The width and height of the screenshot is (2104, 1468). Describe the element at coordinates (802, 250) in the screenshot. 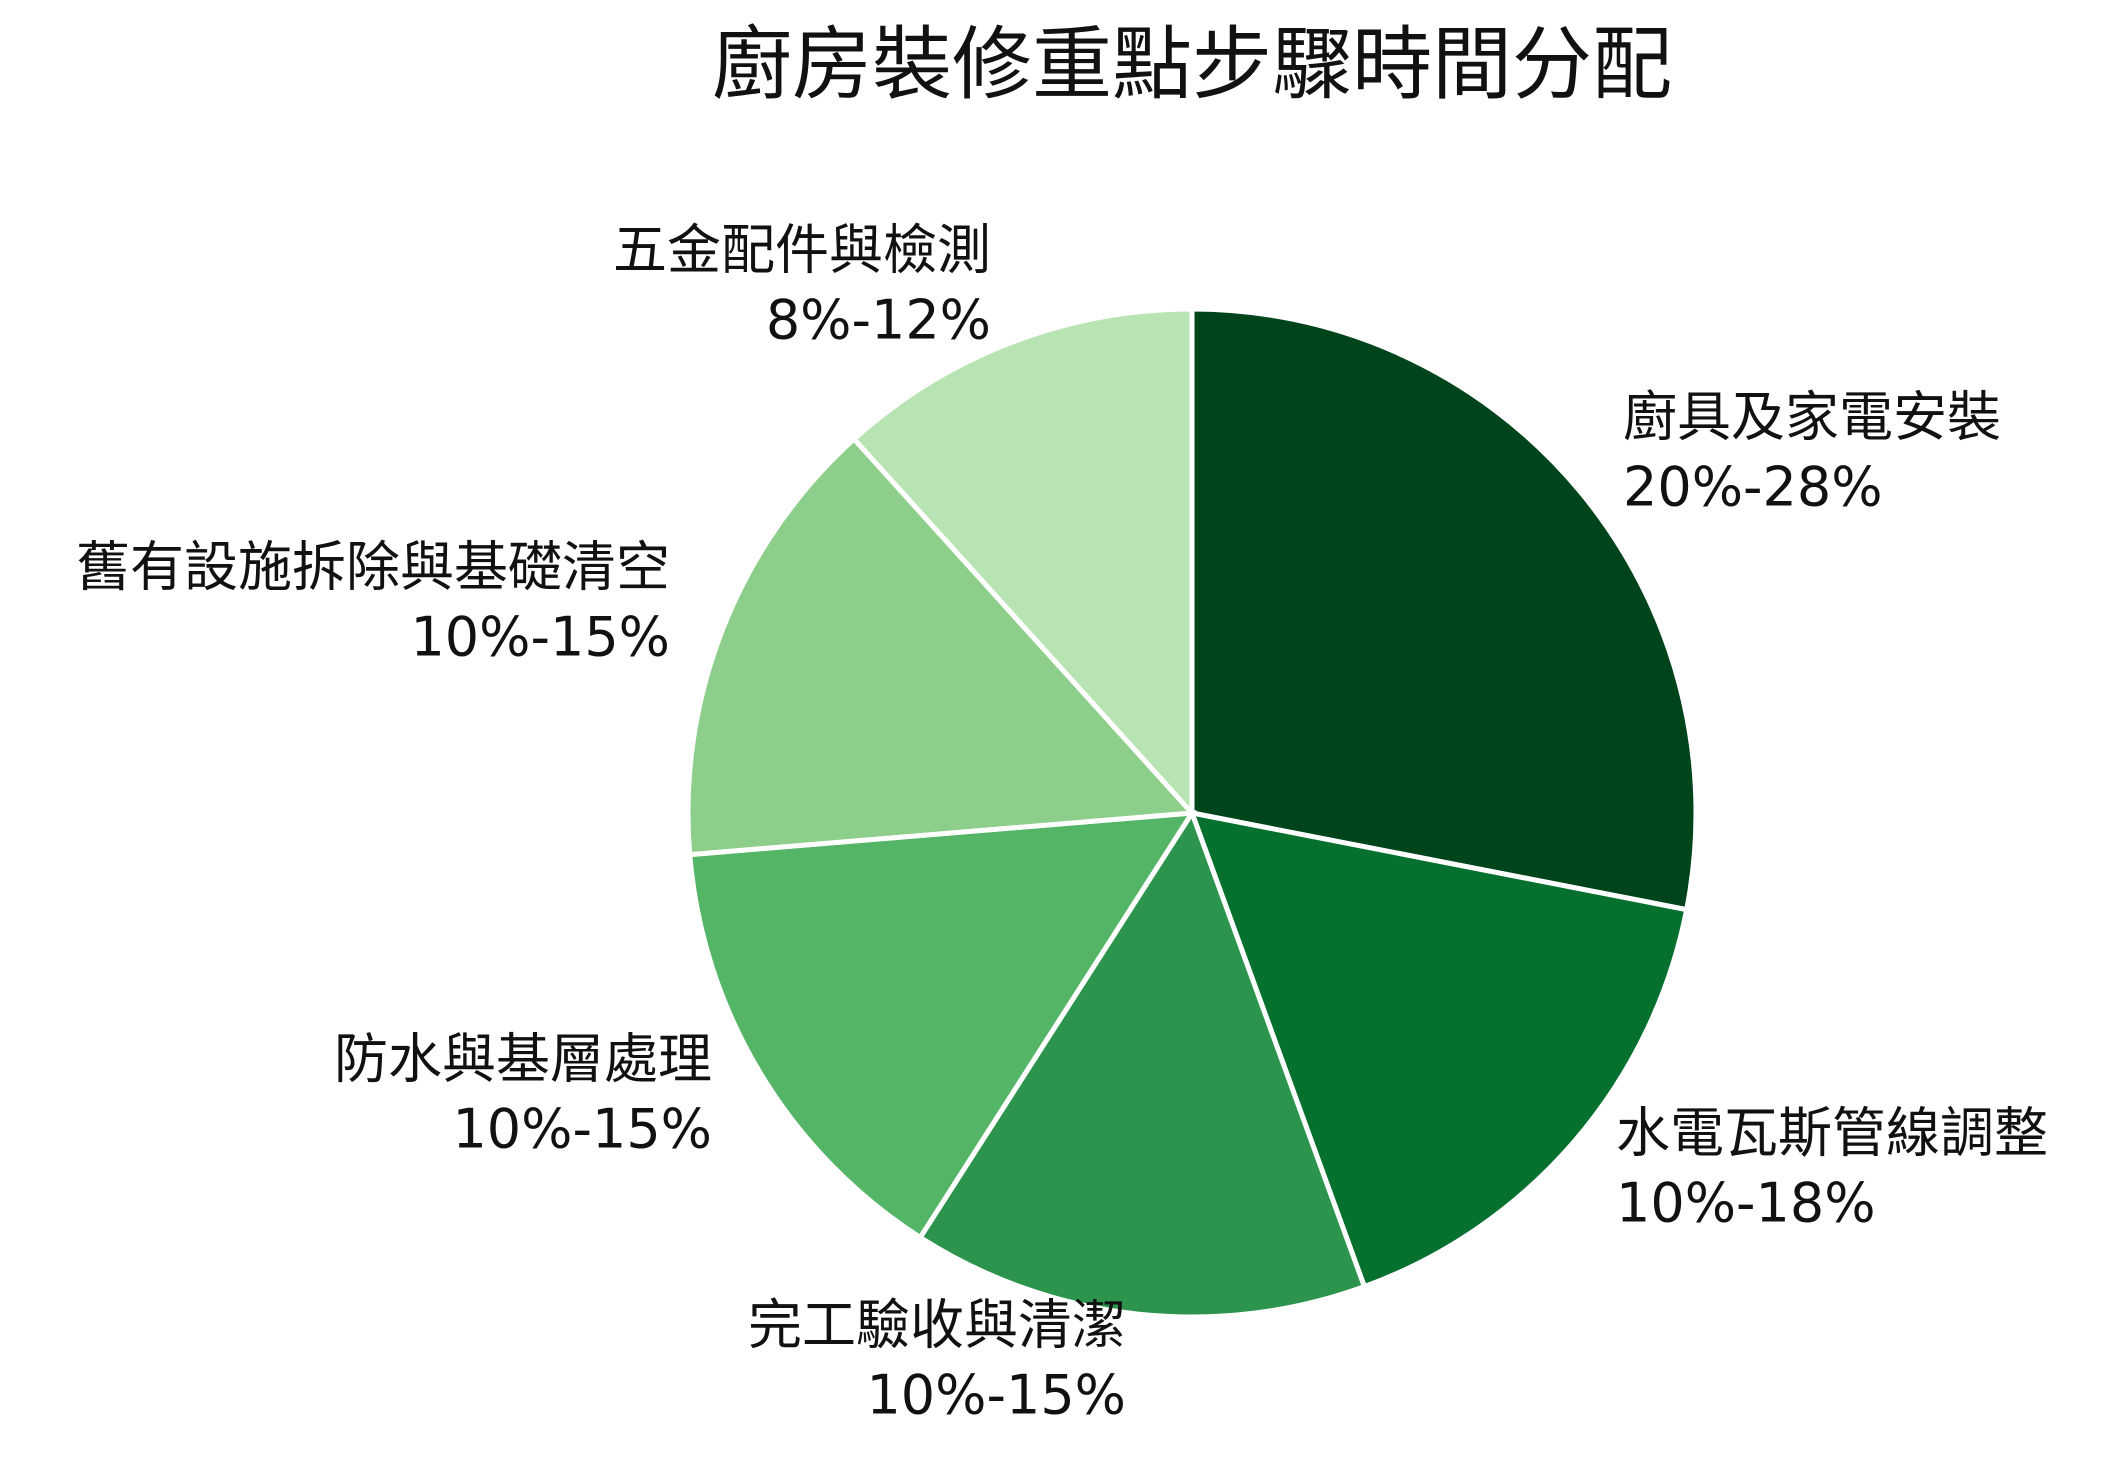

I see `slice-label: 五金配件與檢測` at that location.